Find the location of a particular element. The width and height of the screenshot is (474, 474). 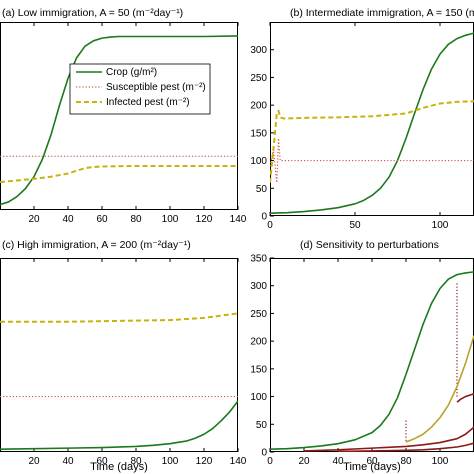

legend-label: Infected pest (m⁻²) is located at coordinates (148, 102).